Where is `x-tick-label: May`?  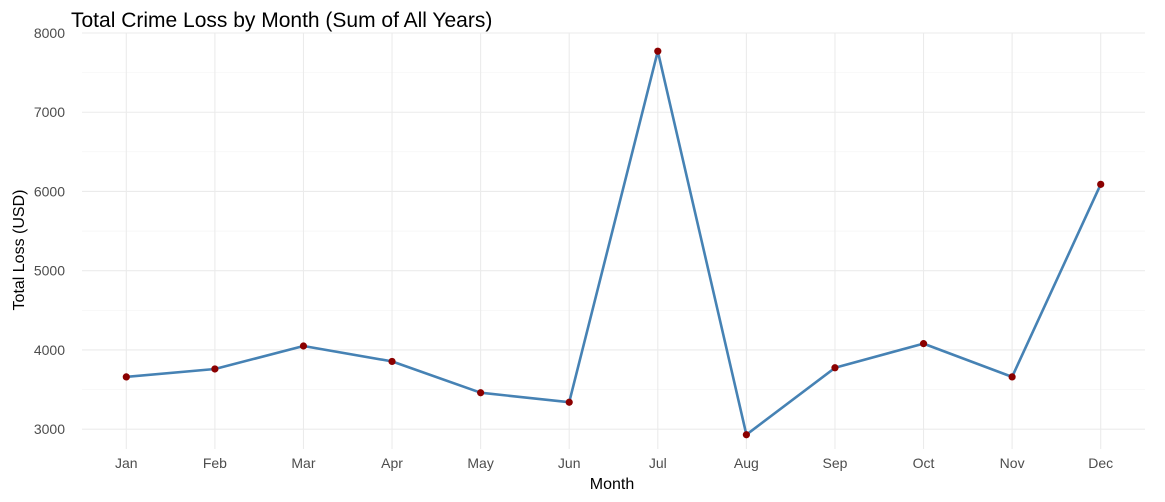 x-tick-label: May is located at coordinates (480, 463).